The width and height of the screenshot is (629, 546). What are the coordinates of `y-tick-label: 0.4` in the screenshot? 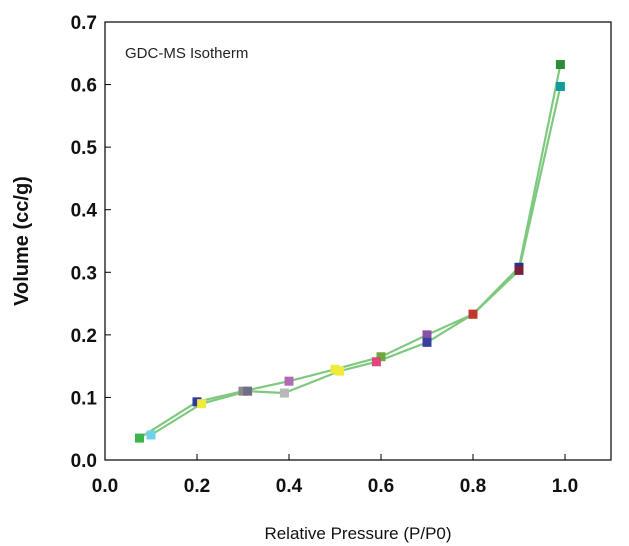 It's located at (84, 211).